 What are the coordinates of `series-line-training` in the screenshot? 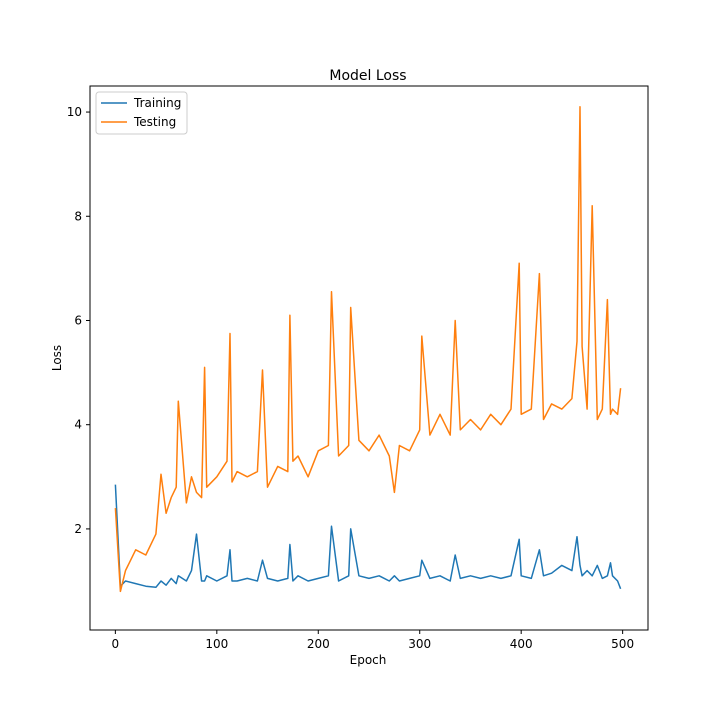 It's located at (368, 537).